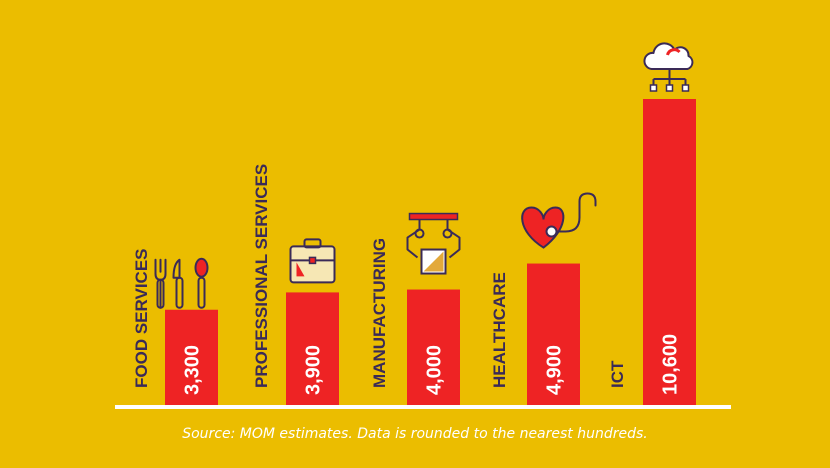 The height and width of the screenshot is (468, 830). I want to click on bar-value-label: 3,300, so click(193, 370).